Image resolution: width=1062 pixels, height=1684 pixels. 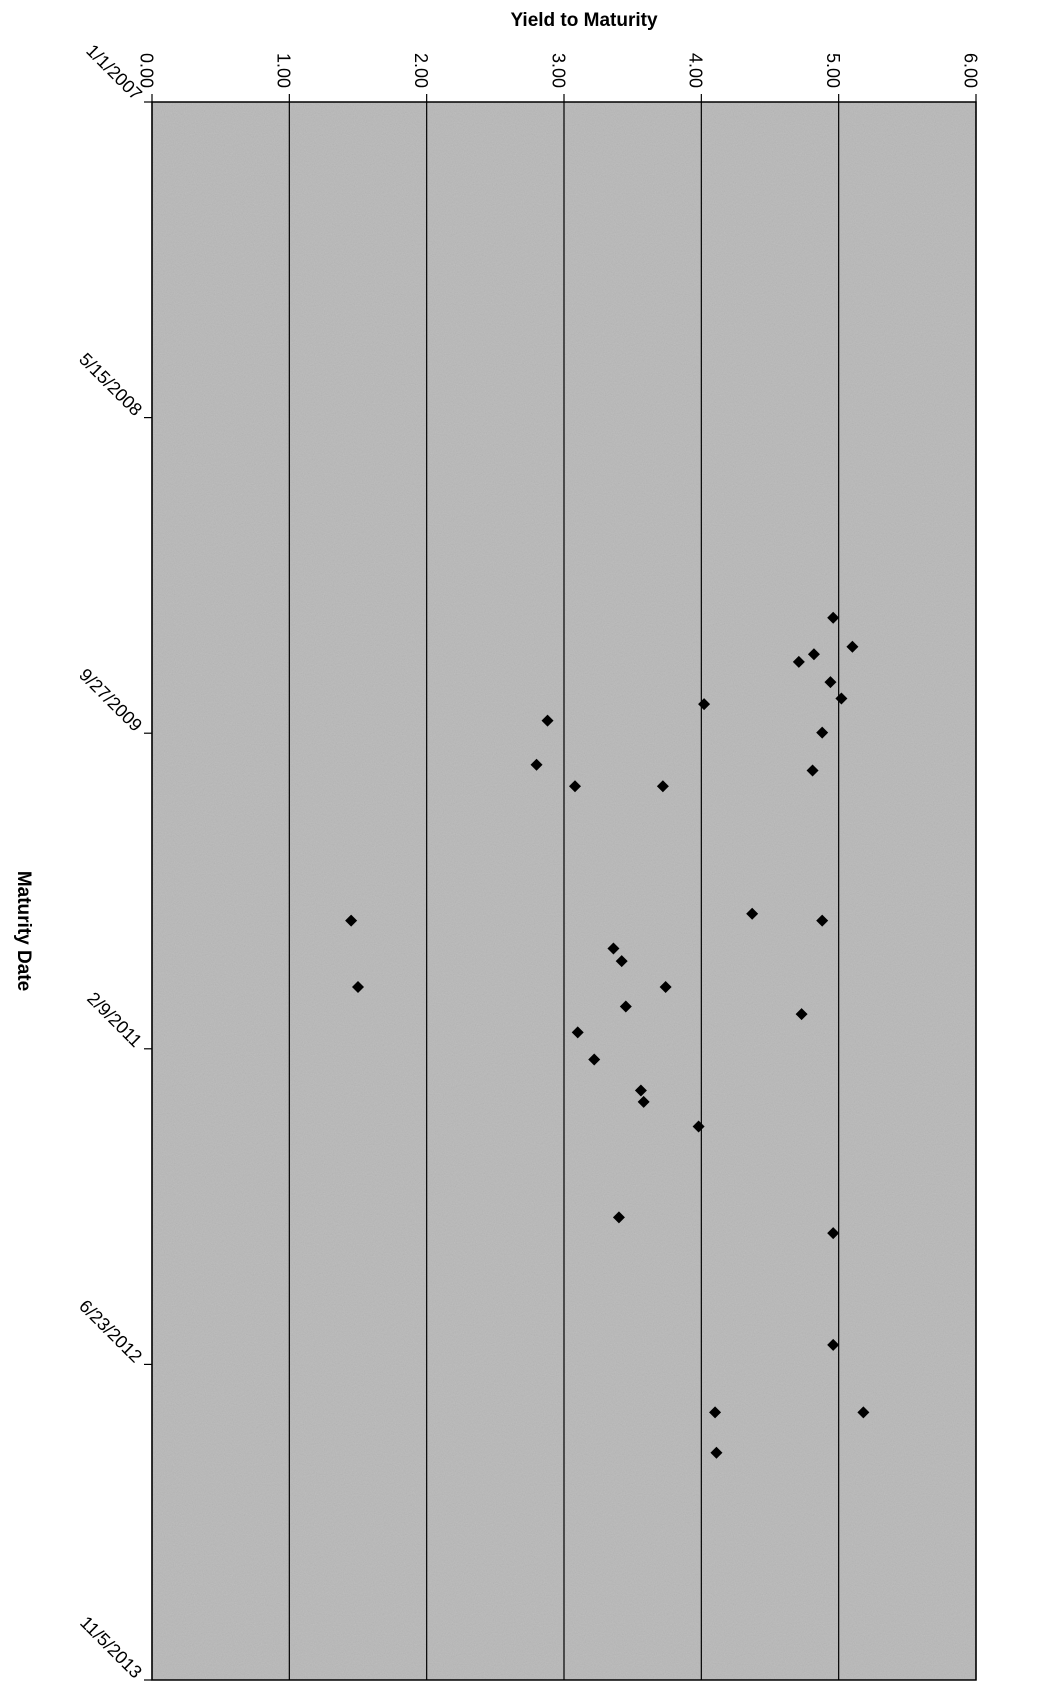 What do you see at coordinates (146, 70) in the screenshot?
I see `yield-tick-label: 0.00` at bounding box center [146, 70].